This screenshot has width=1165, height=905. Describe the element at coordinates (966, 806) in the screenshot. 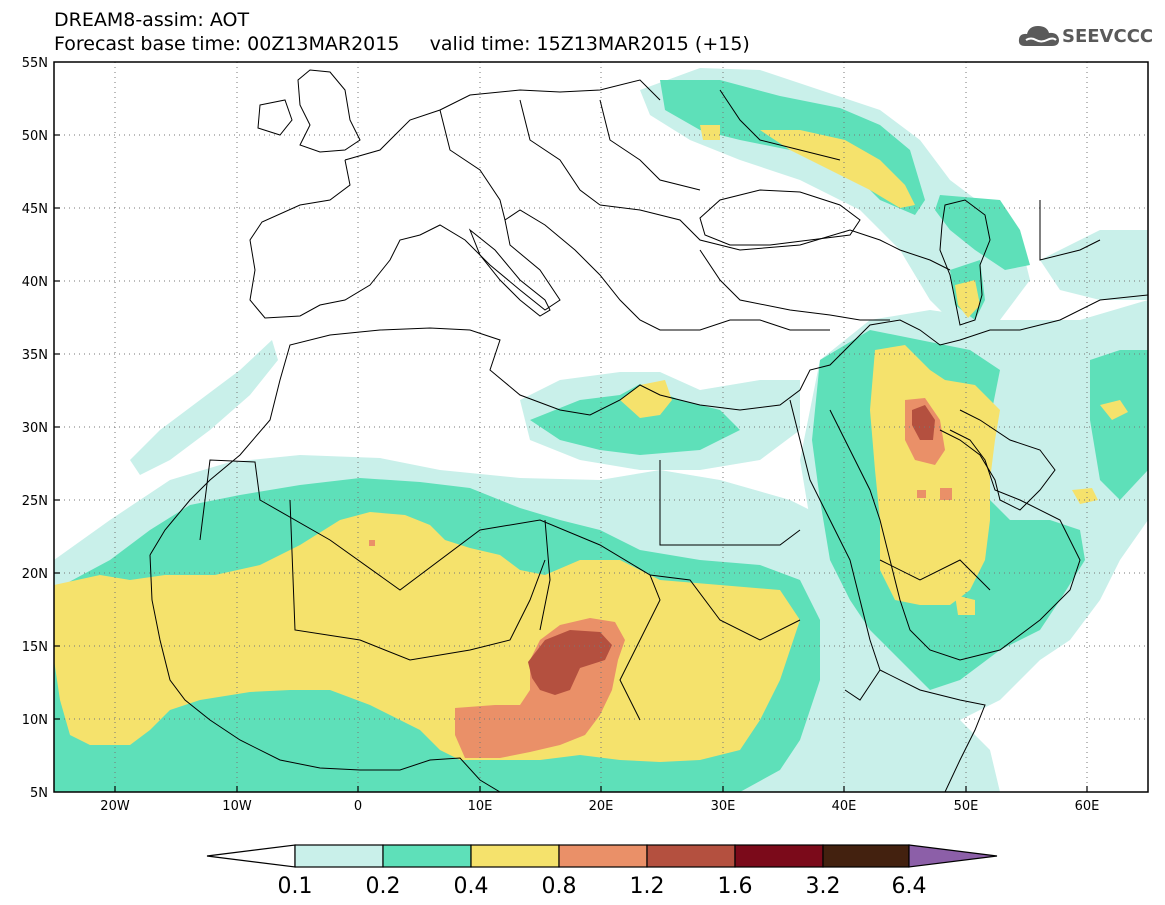

I see `lon-tick-label: 50E` at that location.